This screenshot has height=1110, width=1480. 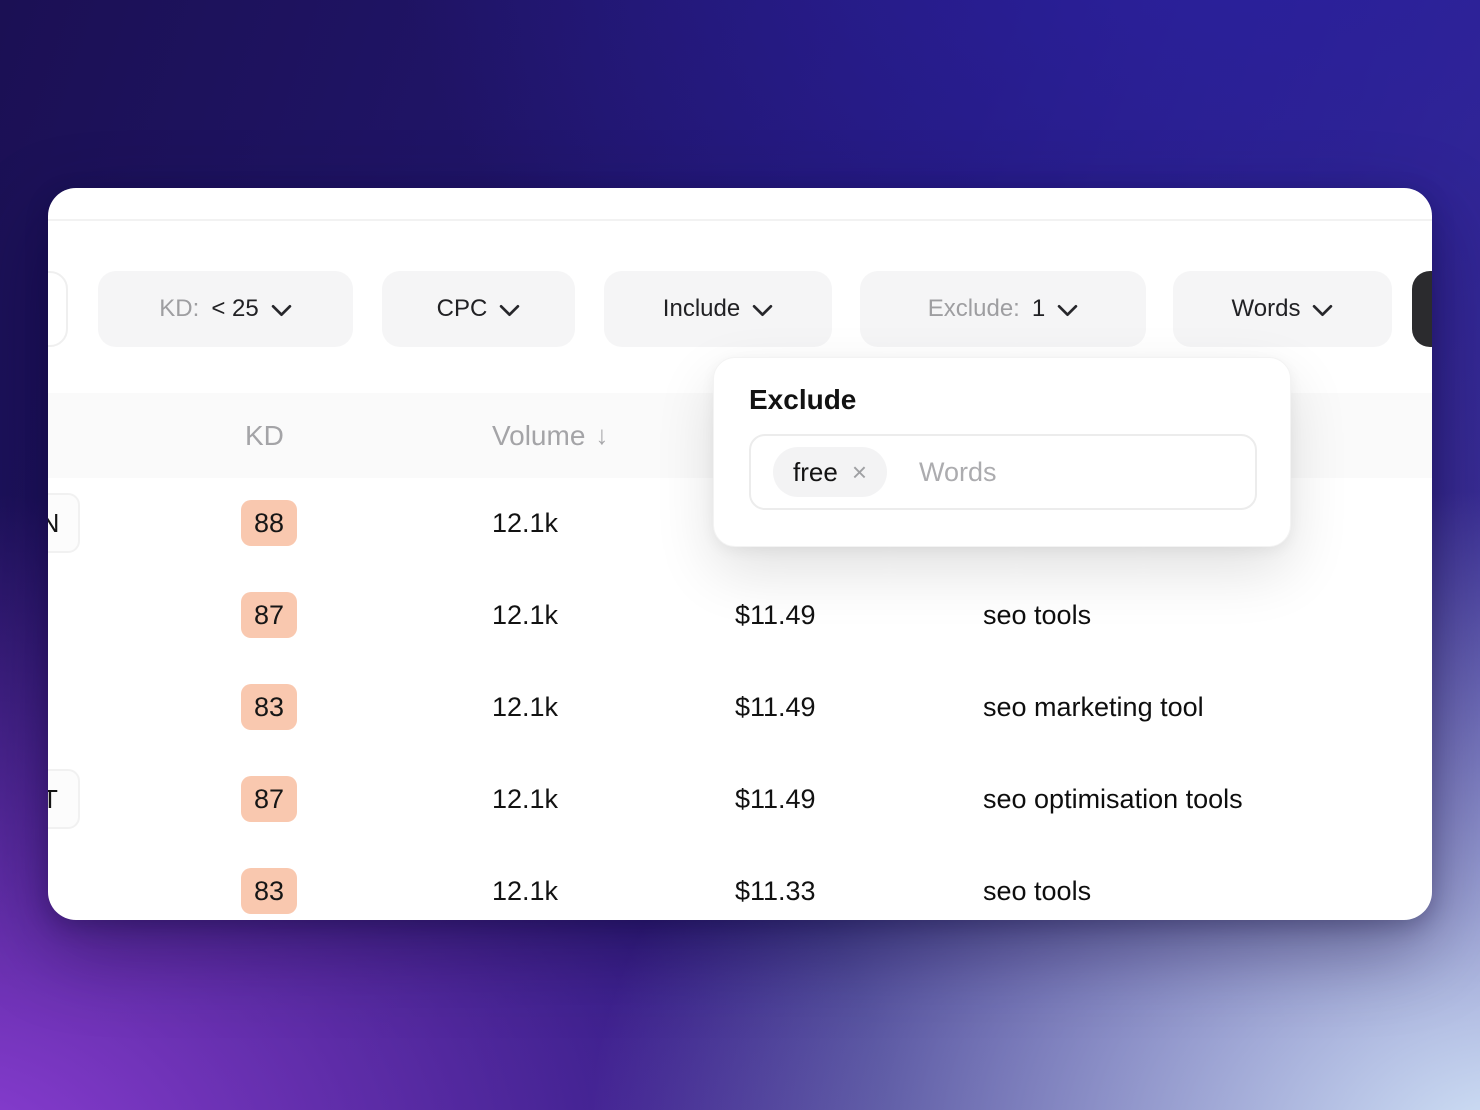 I want to click on filter-bar: KD: < 25 CPC Include Exclude: 1 Words, so click(x=740, y=309).